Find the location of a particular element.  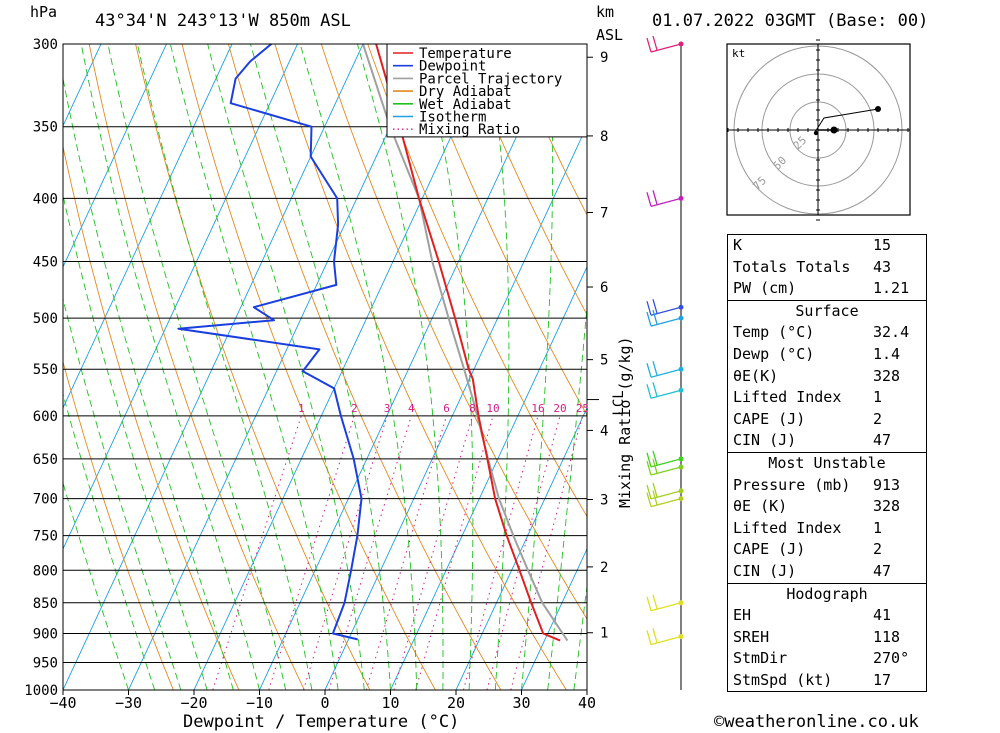

pressure-tick-label: 1000 is located at coordinates (41, 691).